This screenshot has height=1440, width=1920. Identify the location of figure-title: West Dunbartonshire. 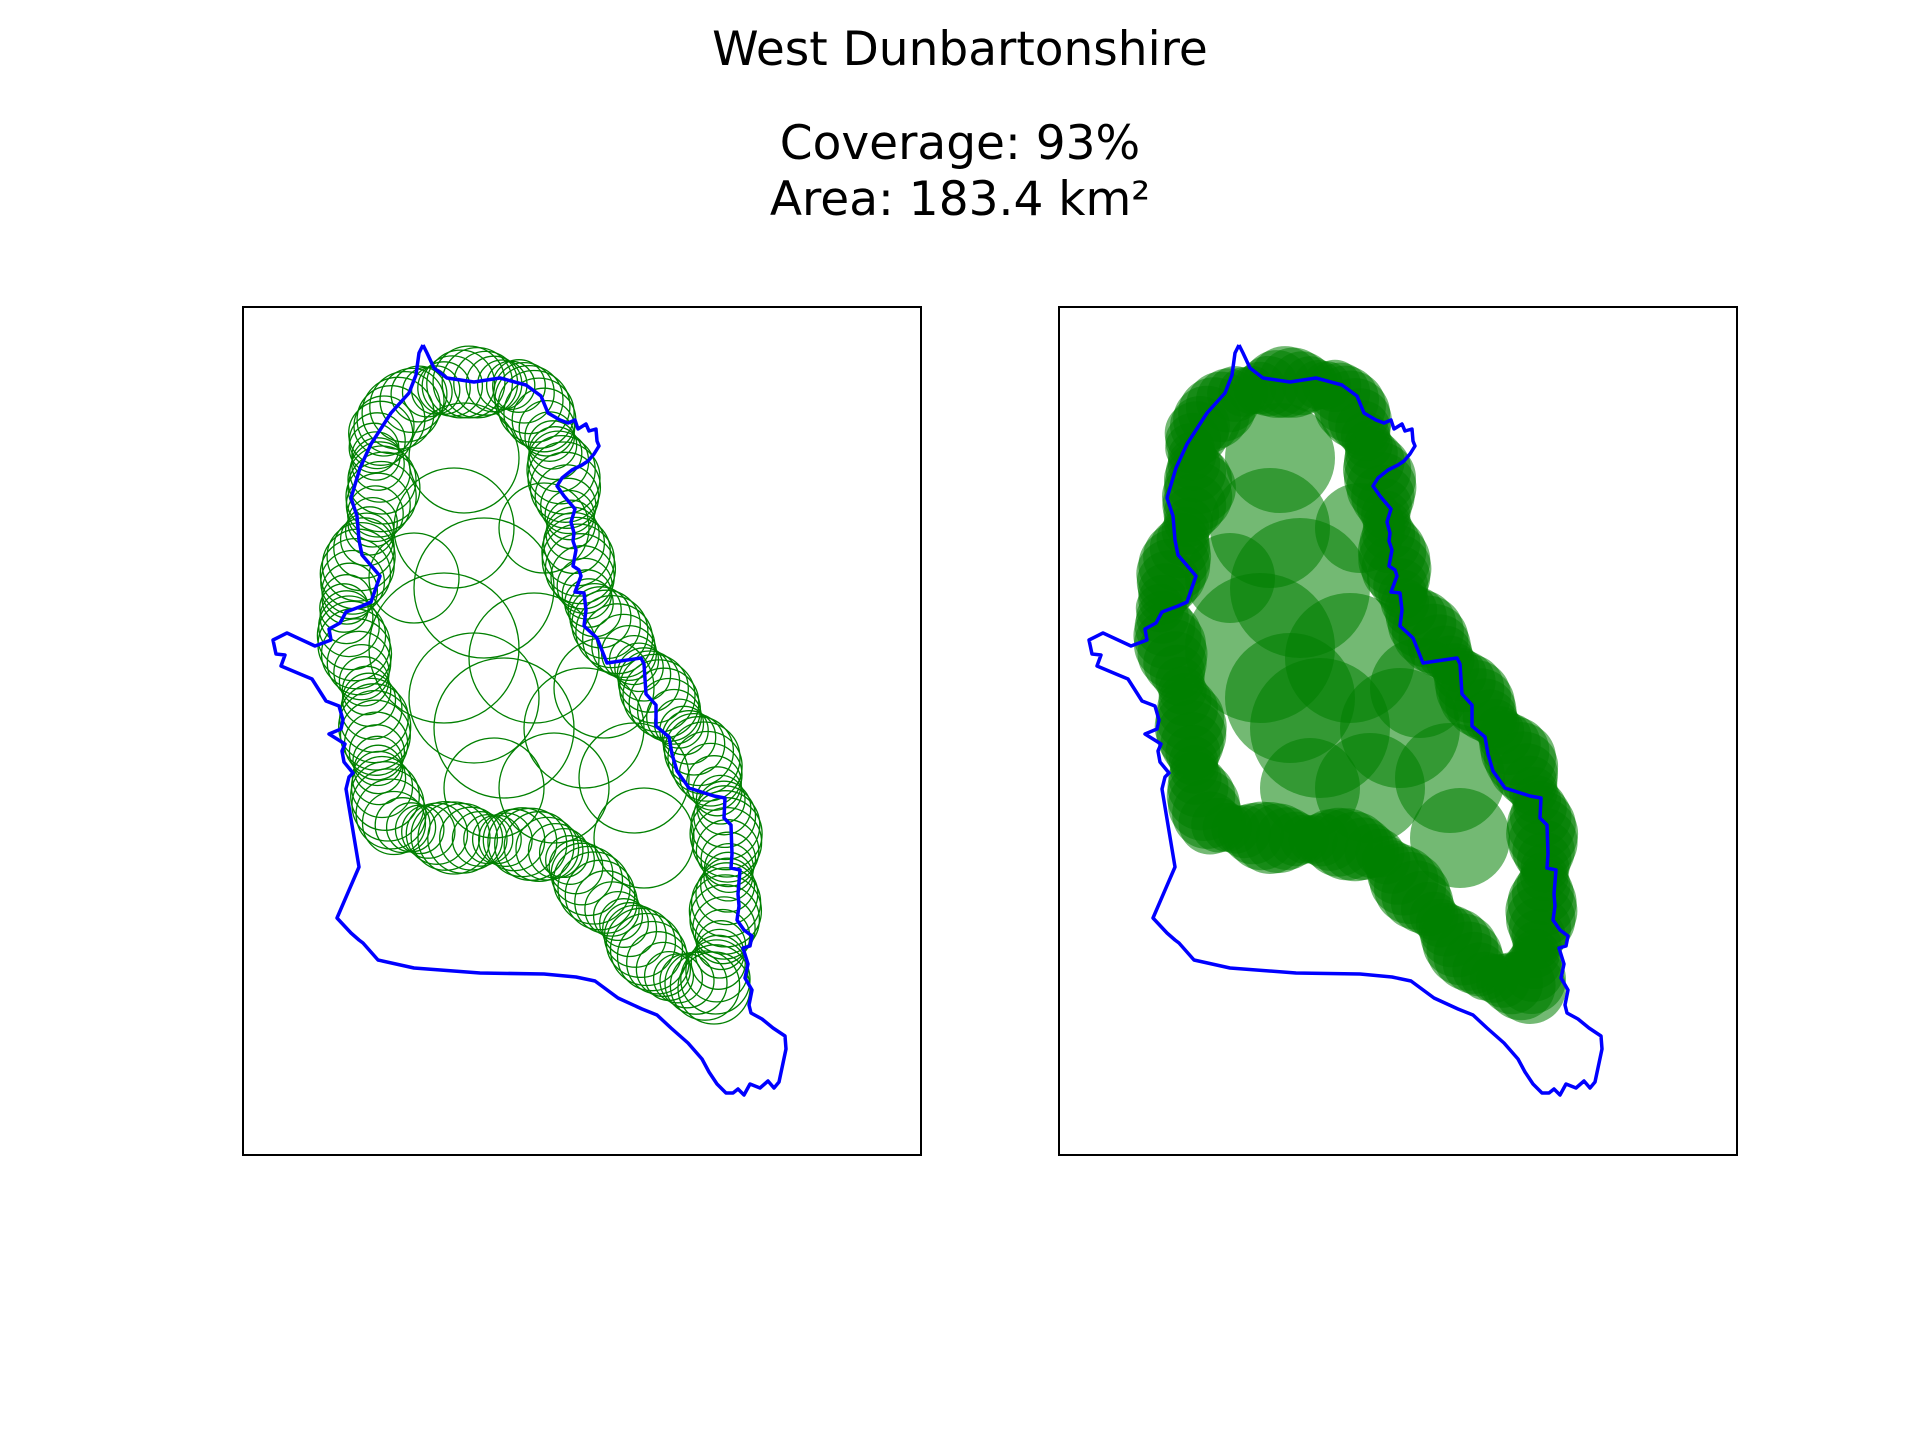
(960, 49).